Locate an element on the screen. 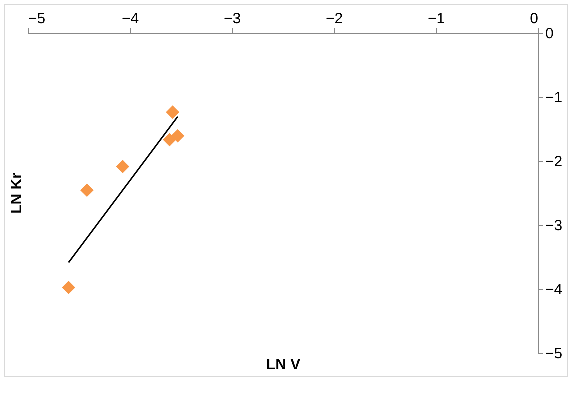 The width and height of the screenshot is (588, 400). y-tick-label: −1 is located at coordinates (554, 98).